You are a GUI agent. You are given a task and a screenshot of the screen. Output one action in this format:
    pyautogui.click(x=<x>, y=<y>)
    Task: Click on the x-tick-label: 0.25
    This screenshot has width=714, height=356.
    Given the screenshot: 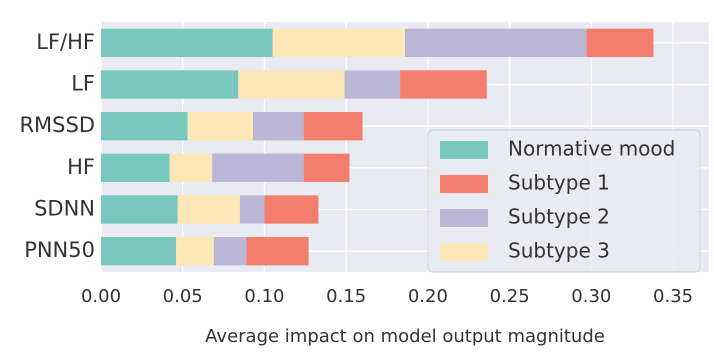 What is the action you would take?
    pyautogui.click(x=510, y=296)
    